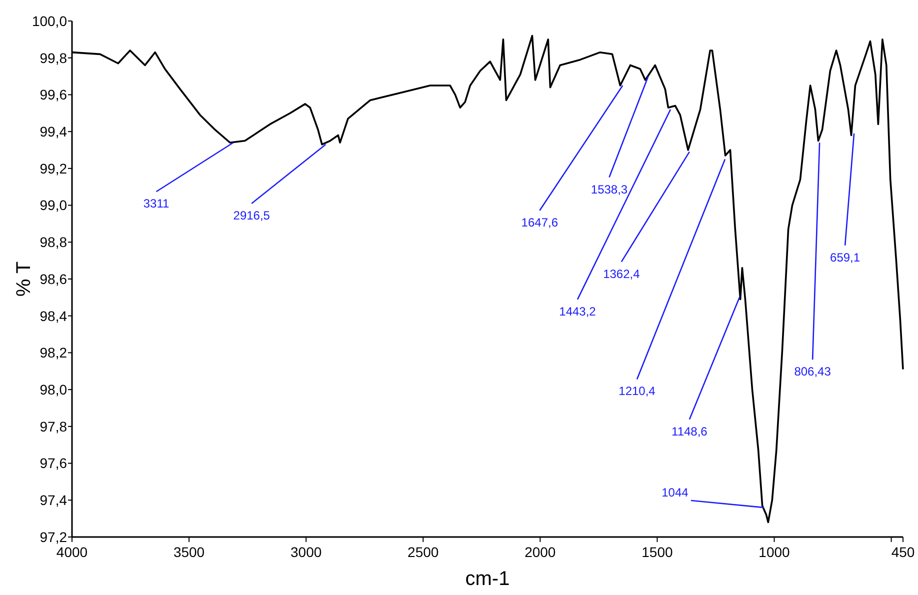 The image size is (918, 595). What do you see at coordinates (845, 257) in the screenshot?
I see `annotation: 659,1` at bounding box center [845, 257].